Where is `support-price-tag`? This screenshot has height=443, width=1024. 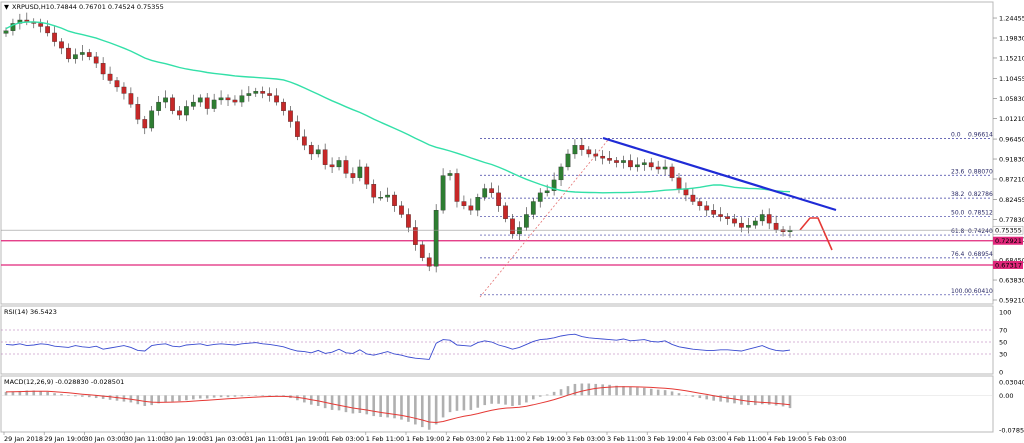
support-price-tag is located at coordinates (1008, 240).